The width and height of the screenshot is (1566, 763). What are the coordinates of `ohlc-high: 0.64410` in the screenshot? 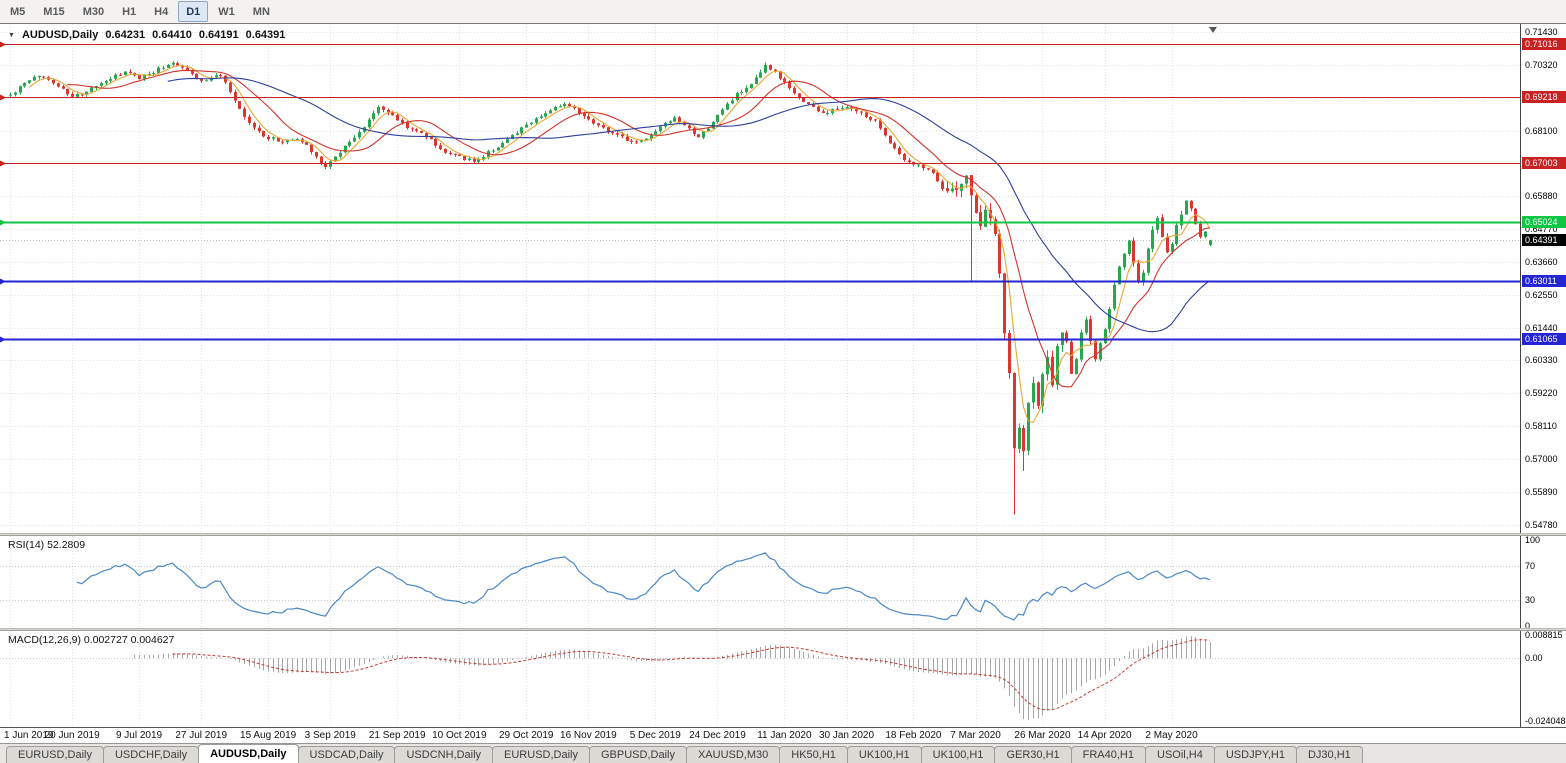 It's located at (172, 35).